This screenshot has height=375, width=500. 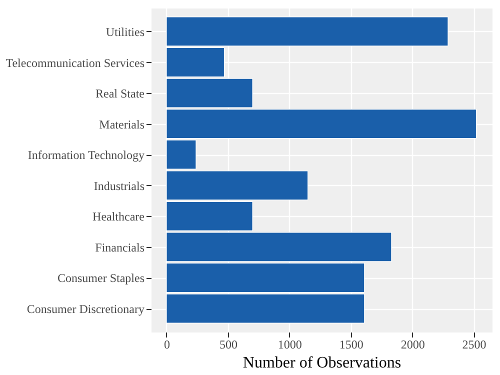 I want to click on y-tick-label: Telecommunication Services, so click(x=75, y=63).